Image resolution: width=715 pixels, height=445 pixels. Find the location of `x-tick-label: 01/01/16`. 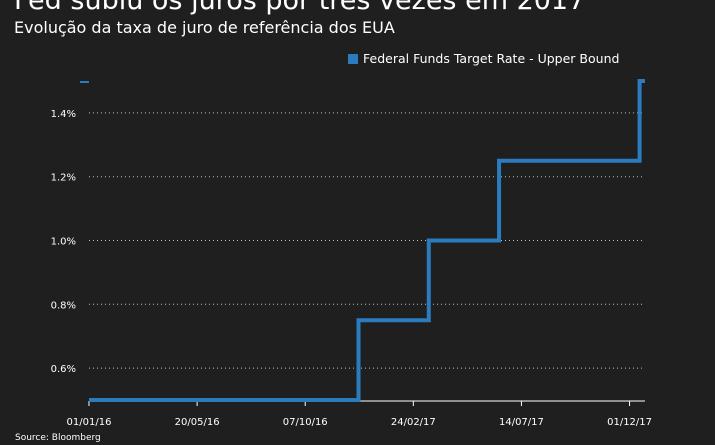

x-tick-label: 01/01/16 is located at coordinates (89, 422).